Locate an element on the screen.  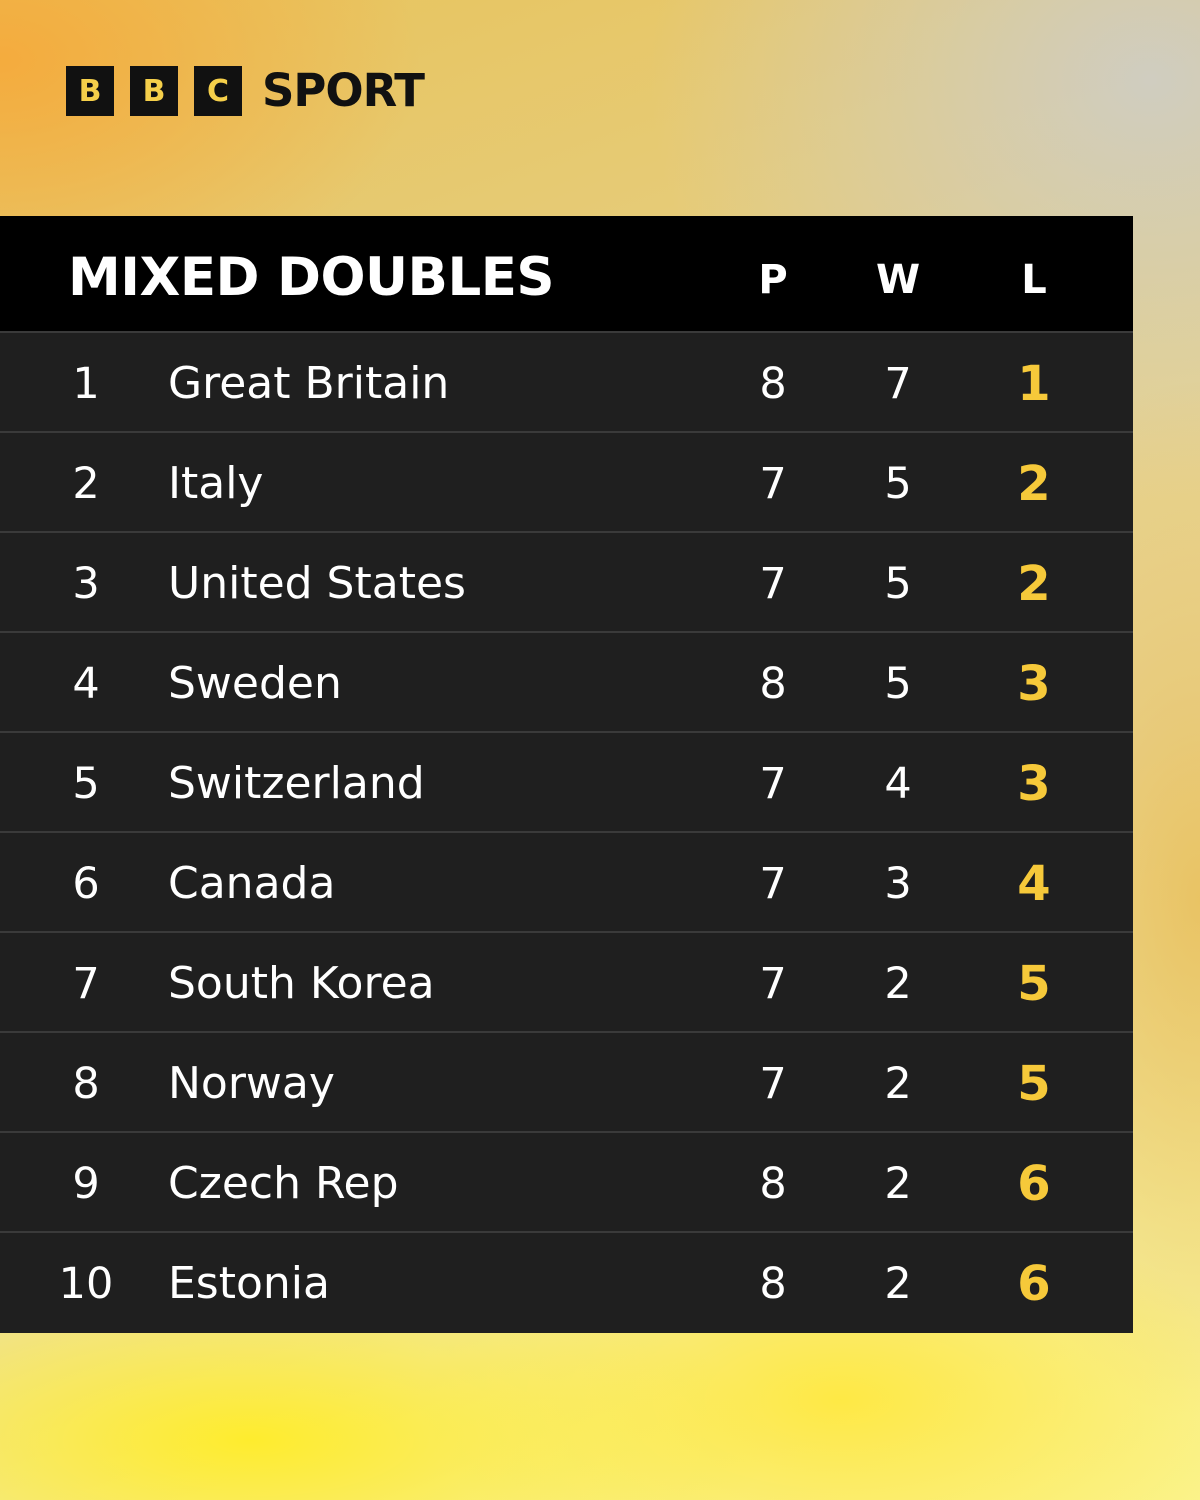
table-row: 7 South Korea 7 2 5 is located at coordinates (566, 983).